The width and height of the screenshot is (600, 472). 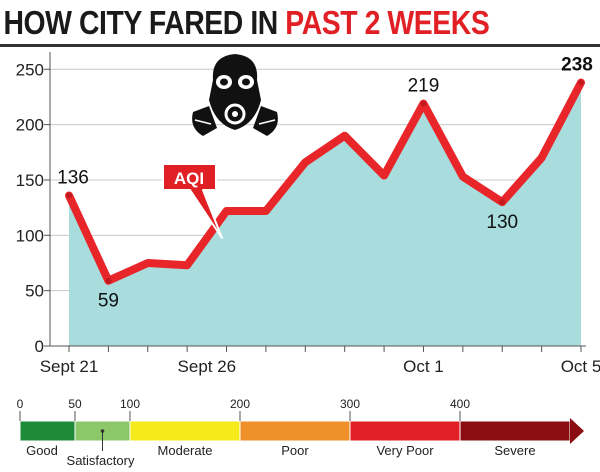 I want to click on scale-category-label: Poor, so click(x=295, y=450).